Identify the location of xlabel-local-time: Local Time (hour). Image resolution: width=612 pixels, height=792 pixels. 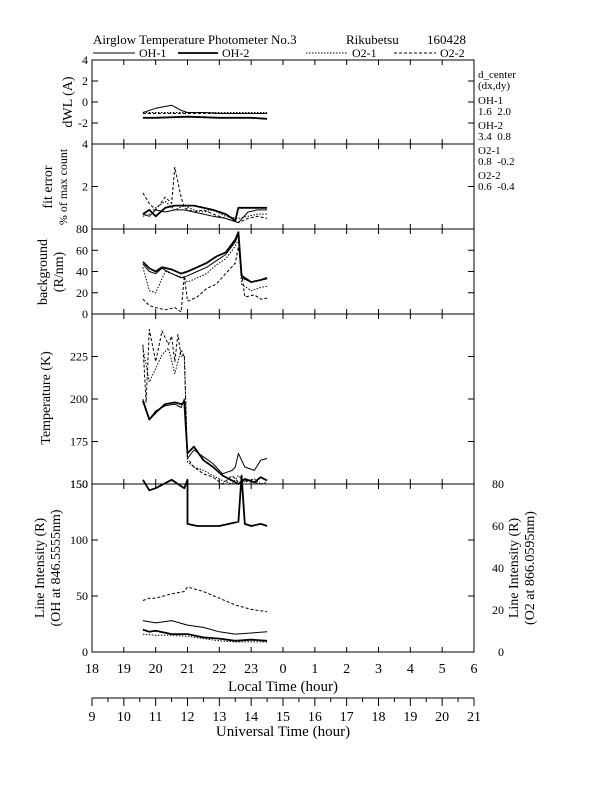
(283, 687).